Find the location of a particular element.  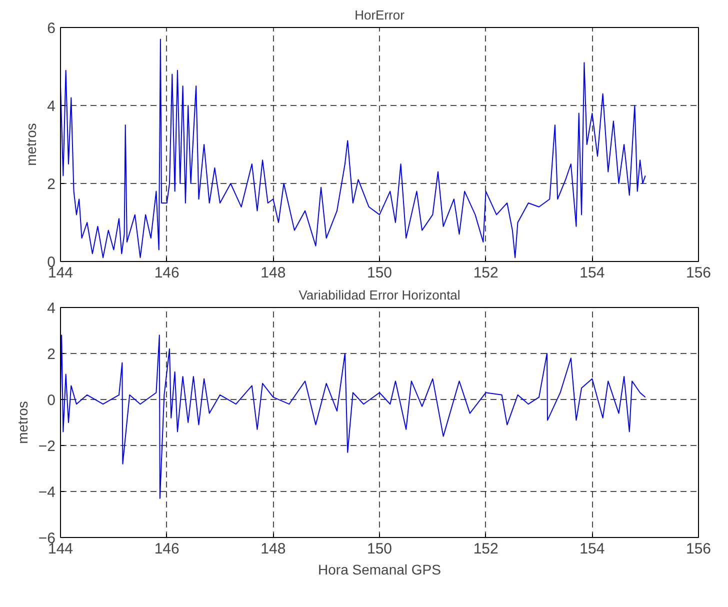

y-tick-label: −2 is located at coordinates (47, 446).